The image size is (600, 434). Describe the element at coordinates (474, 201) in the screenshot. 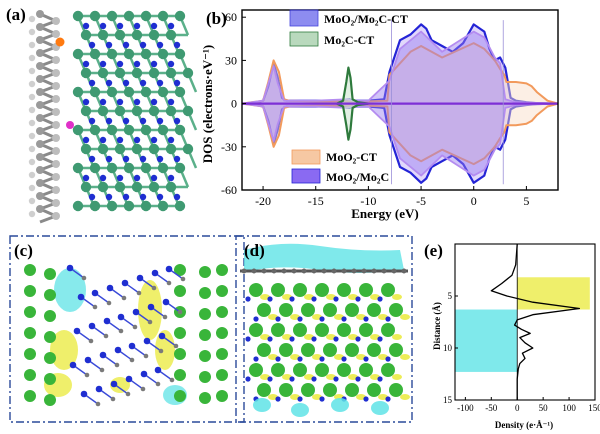

I see `dos-x-tick-label: 0` at that location.